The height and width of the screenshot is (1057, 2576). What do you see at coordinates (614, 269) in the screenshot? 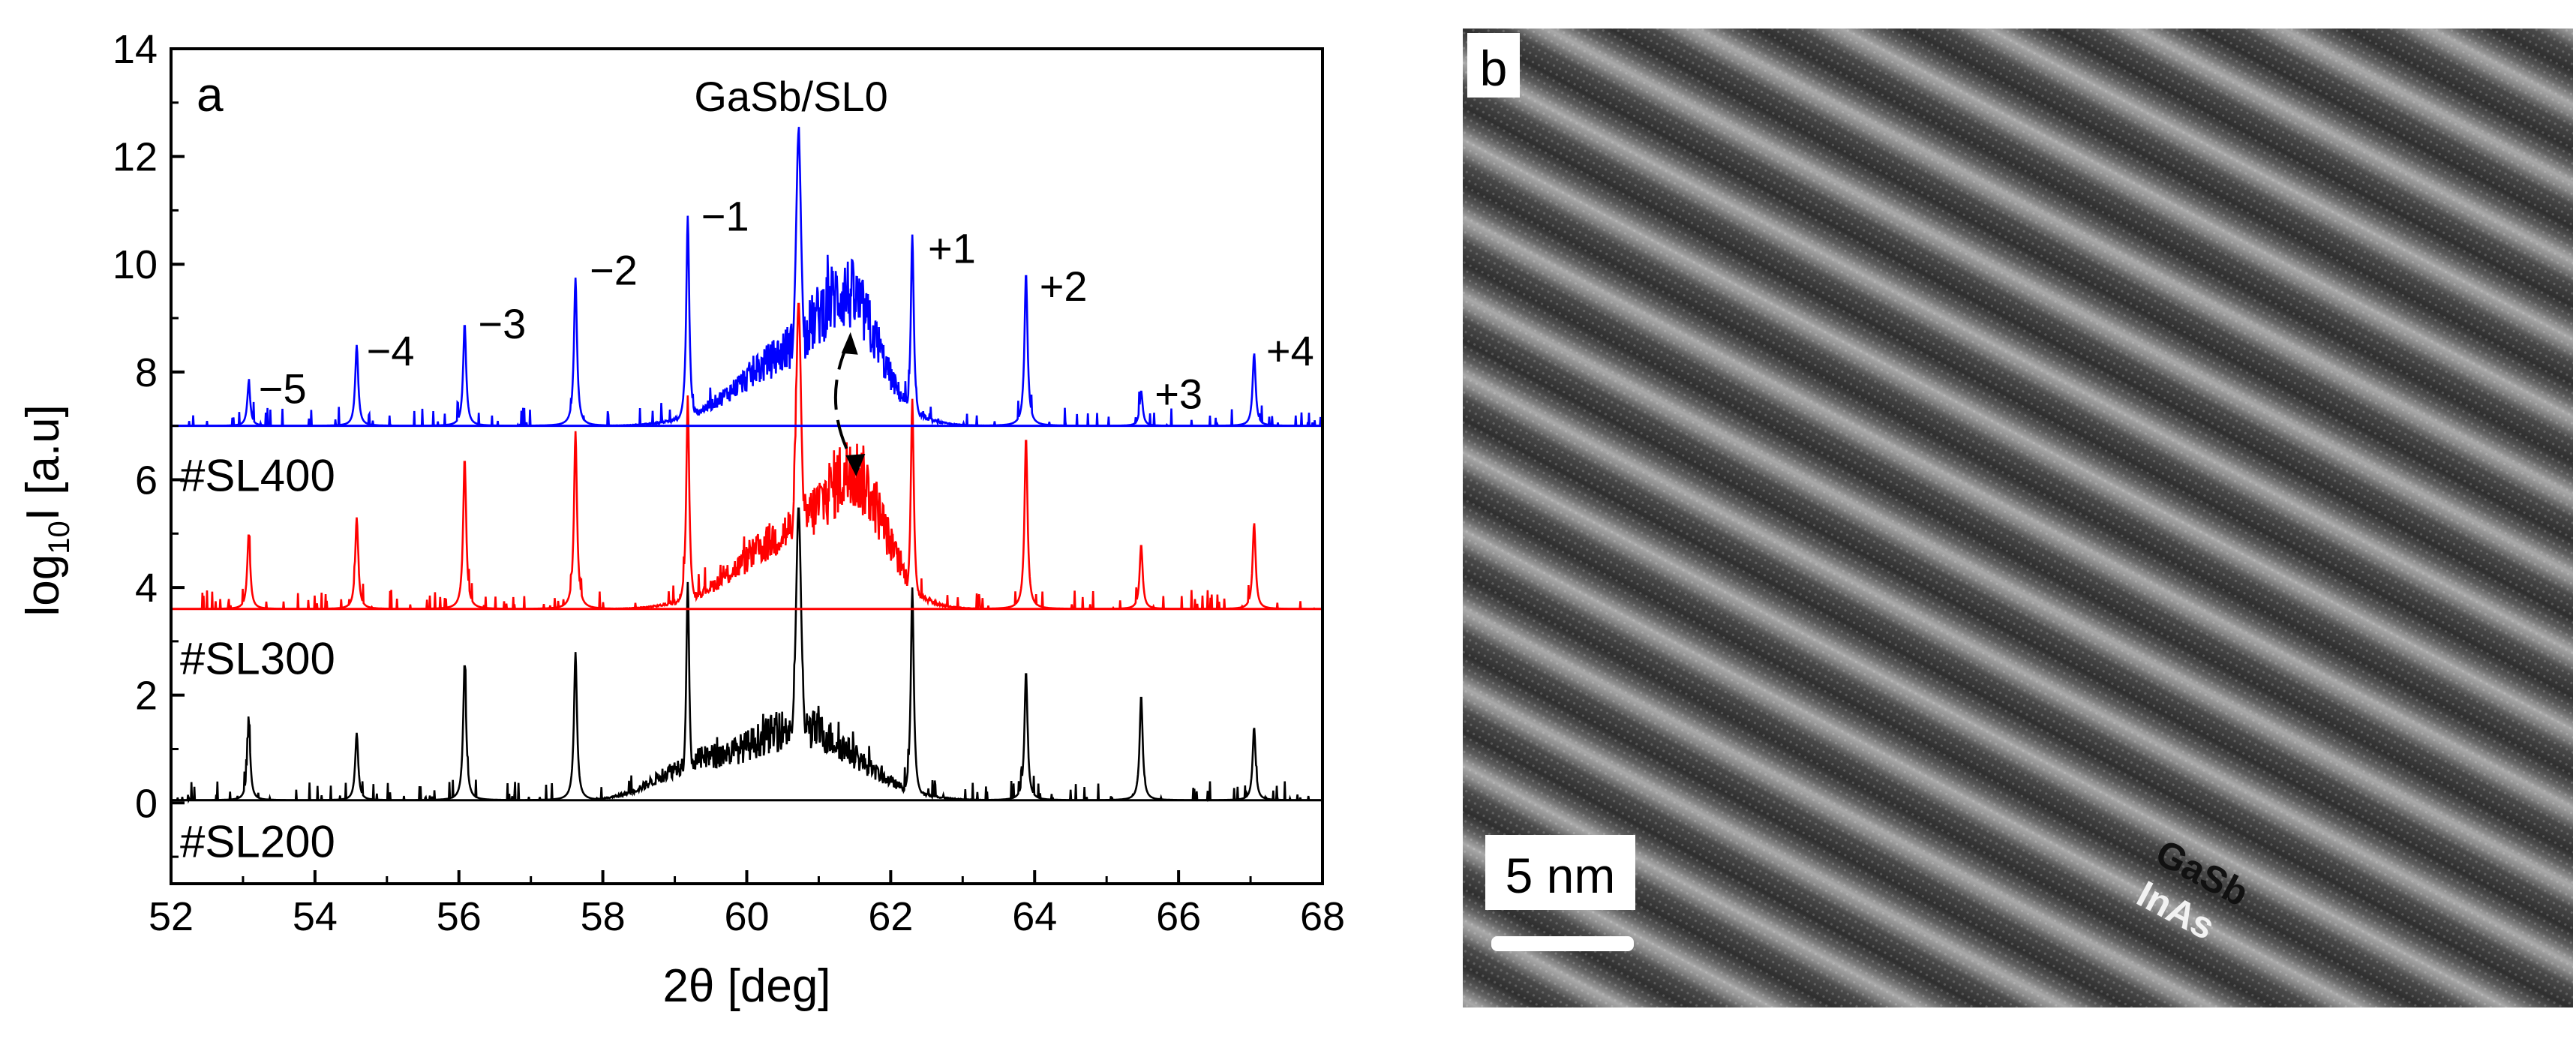
I see `satellite-order-label: −2` at bounding box center [614, 269].